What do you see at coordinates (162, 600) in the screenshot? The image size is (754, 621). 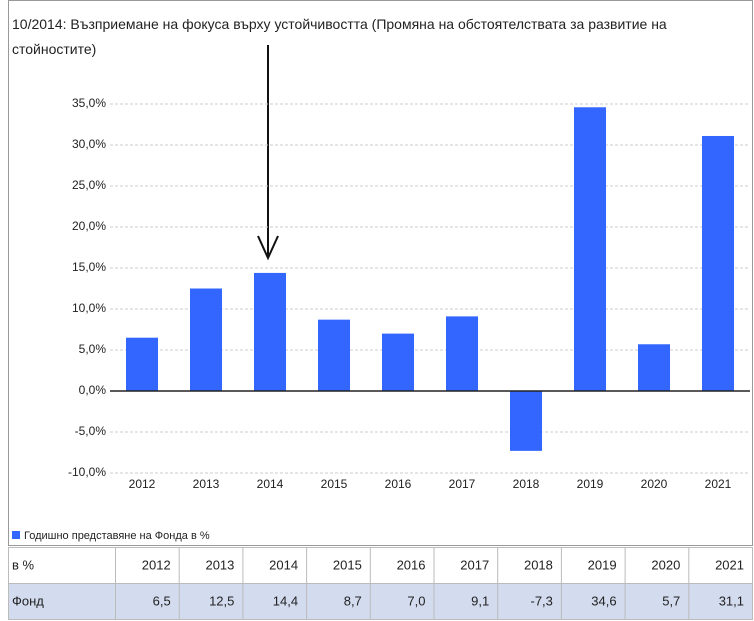 I see `table-value: 6,5` at bounding box center [162, 600].